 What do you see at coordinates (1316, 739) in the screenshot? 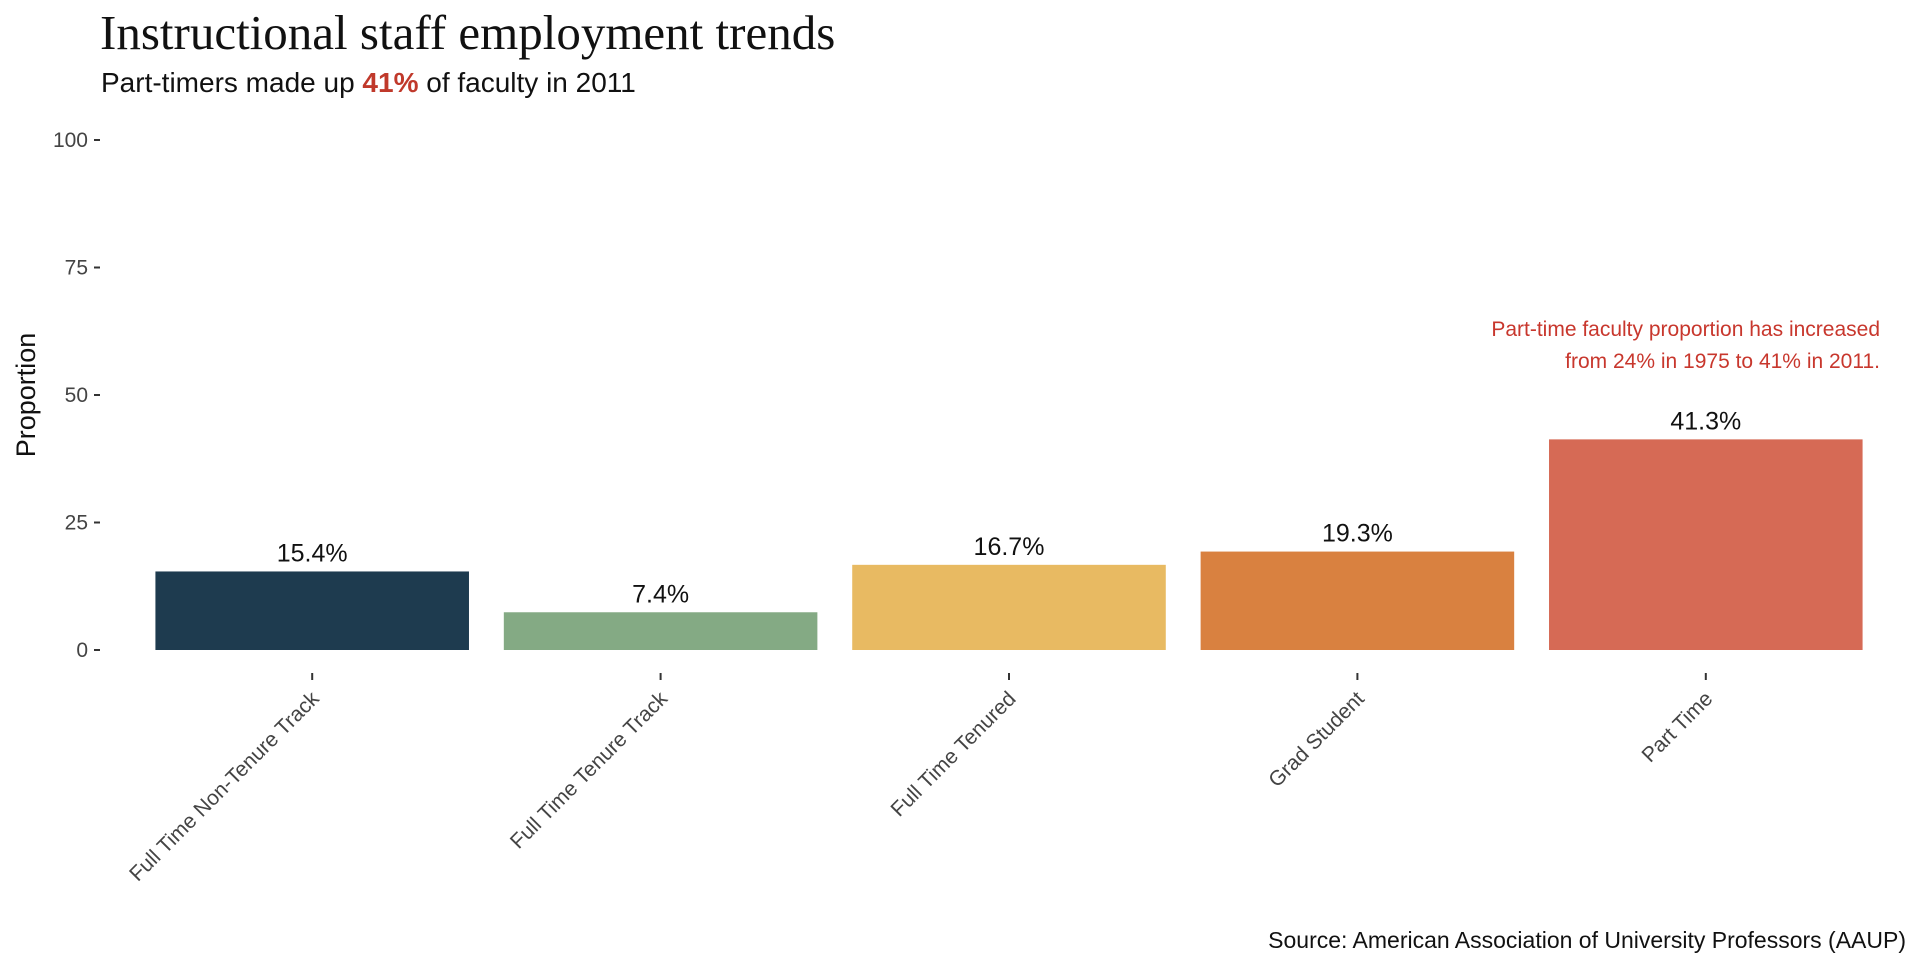
I see `x-tick-label: Grad Student` at bounding box center [1316, 739].